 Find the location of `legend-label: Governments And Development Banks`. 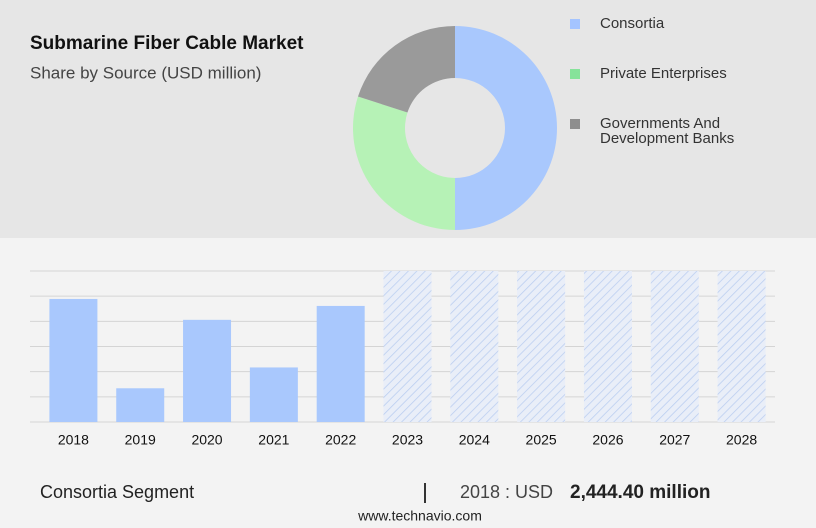

legend-label: Governments And Development Banks is located at coordinates (667, 131).